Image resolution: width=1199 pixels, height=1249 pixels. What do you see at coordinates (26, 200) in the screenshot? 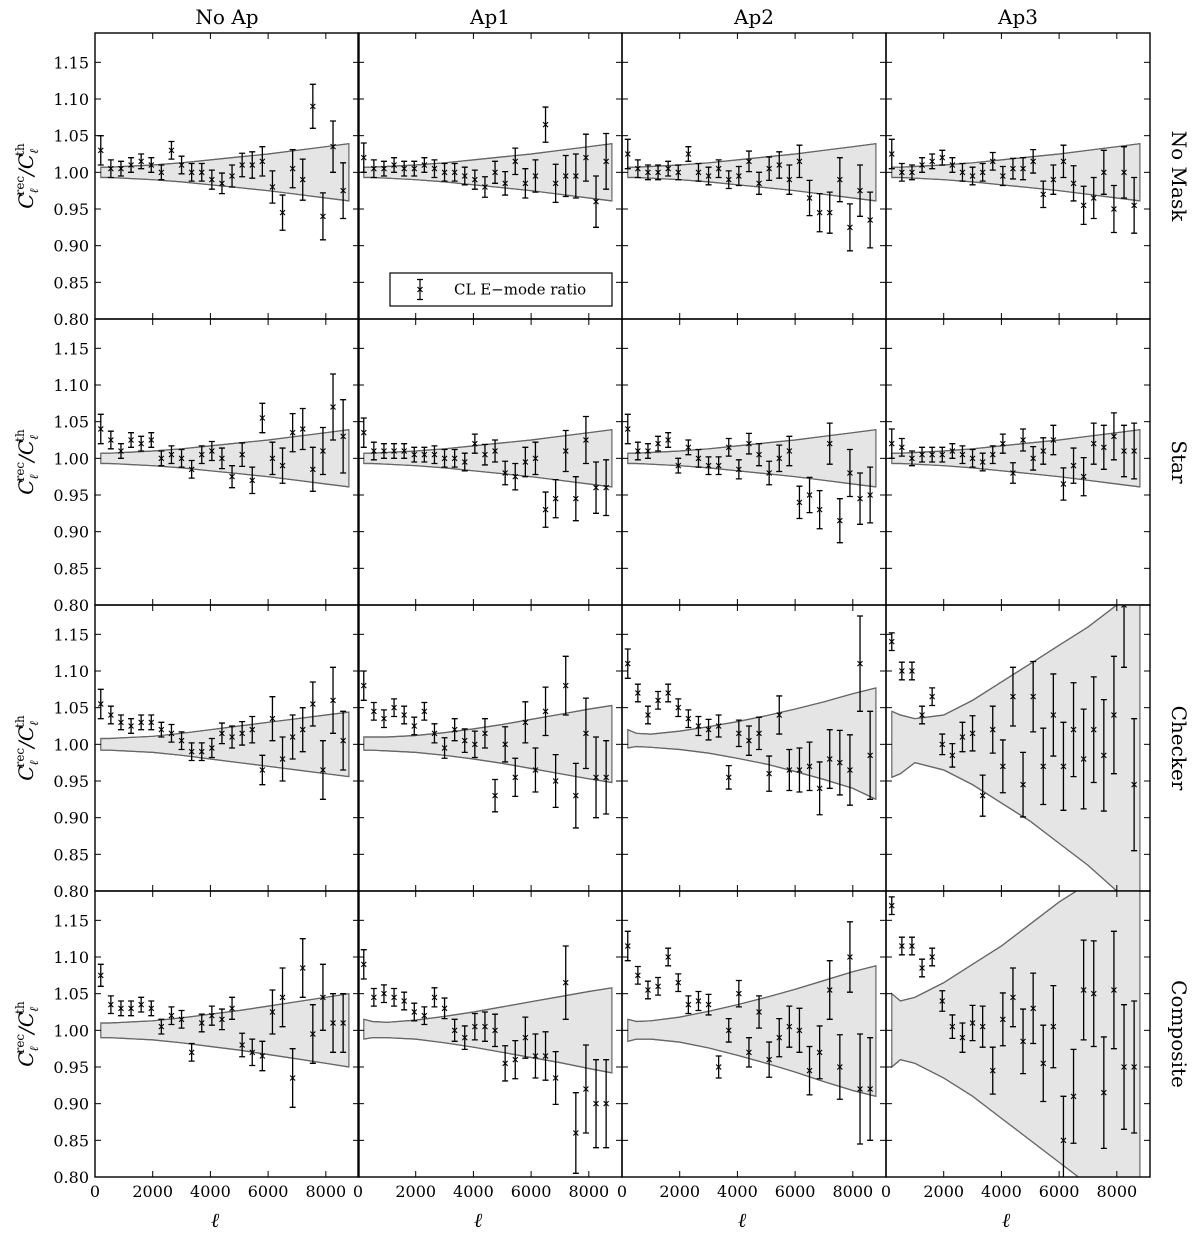
I see `y-axis-label-part: C` at bounding box center [26, 200].